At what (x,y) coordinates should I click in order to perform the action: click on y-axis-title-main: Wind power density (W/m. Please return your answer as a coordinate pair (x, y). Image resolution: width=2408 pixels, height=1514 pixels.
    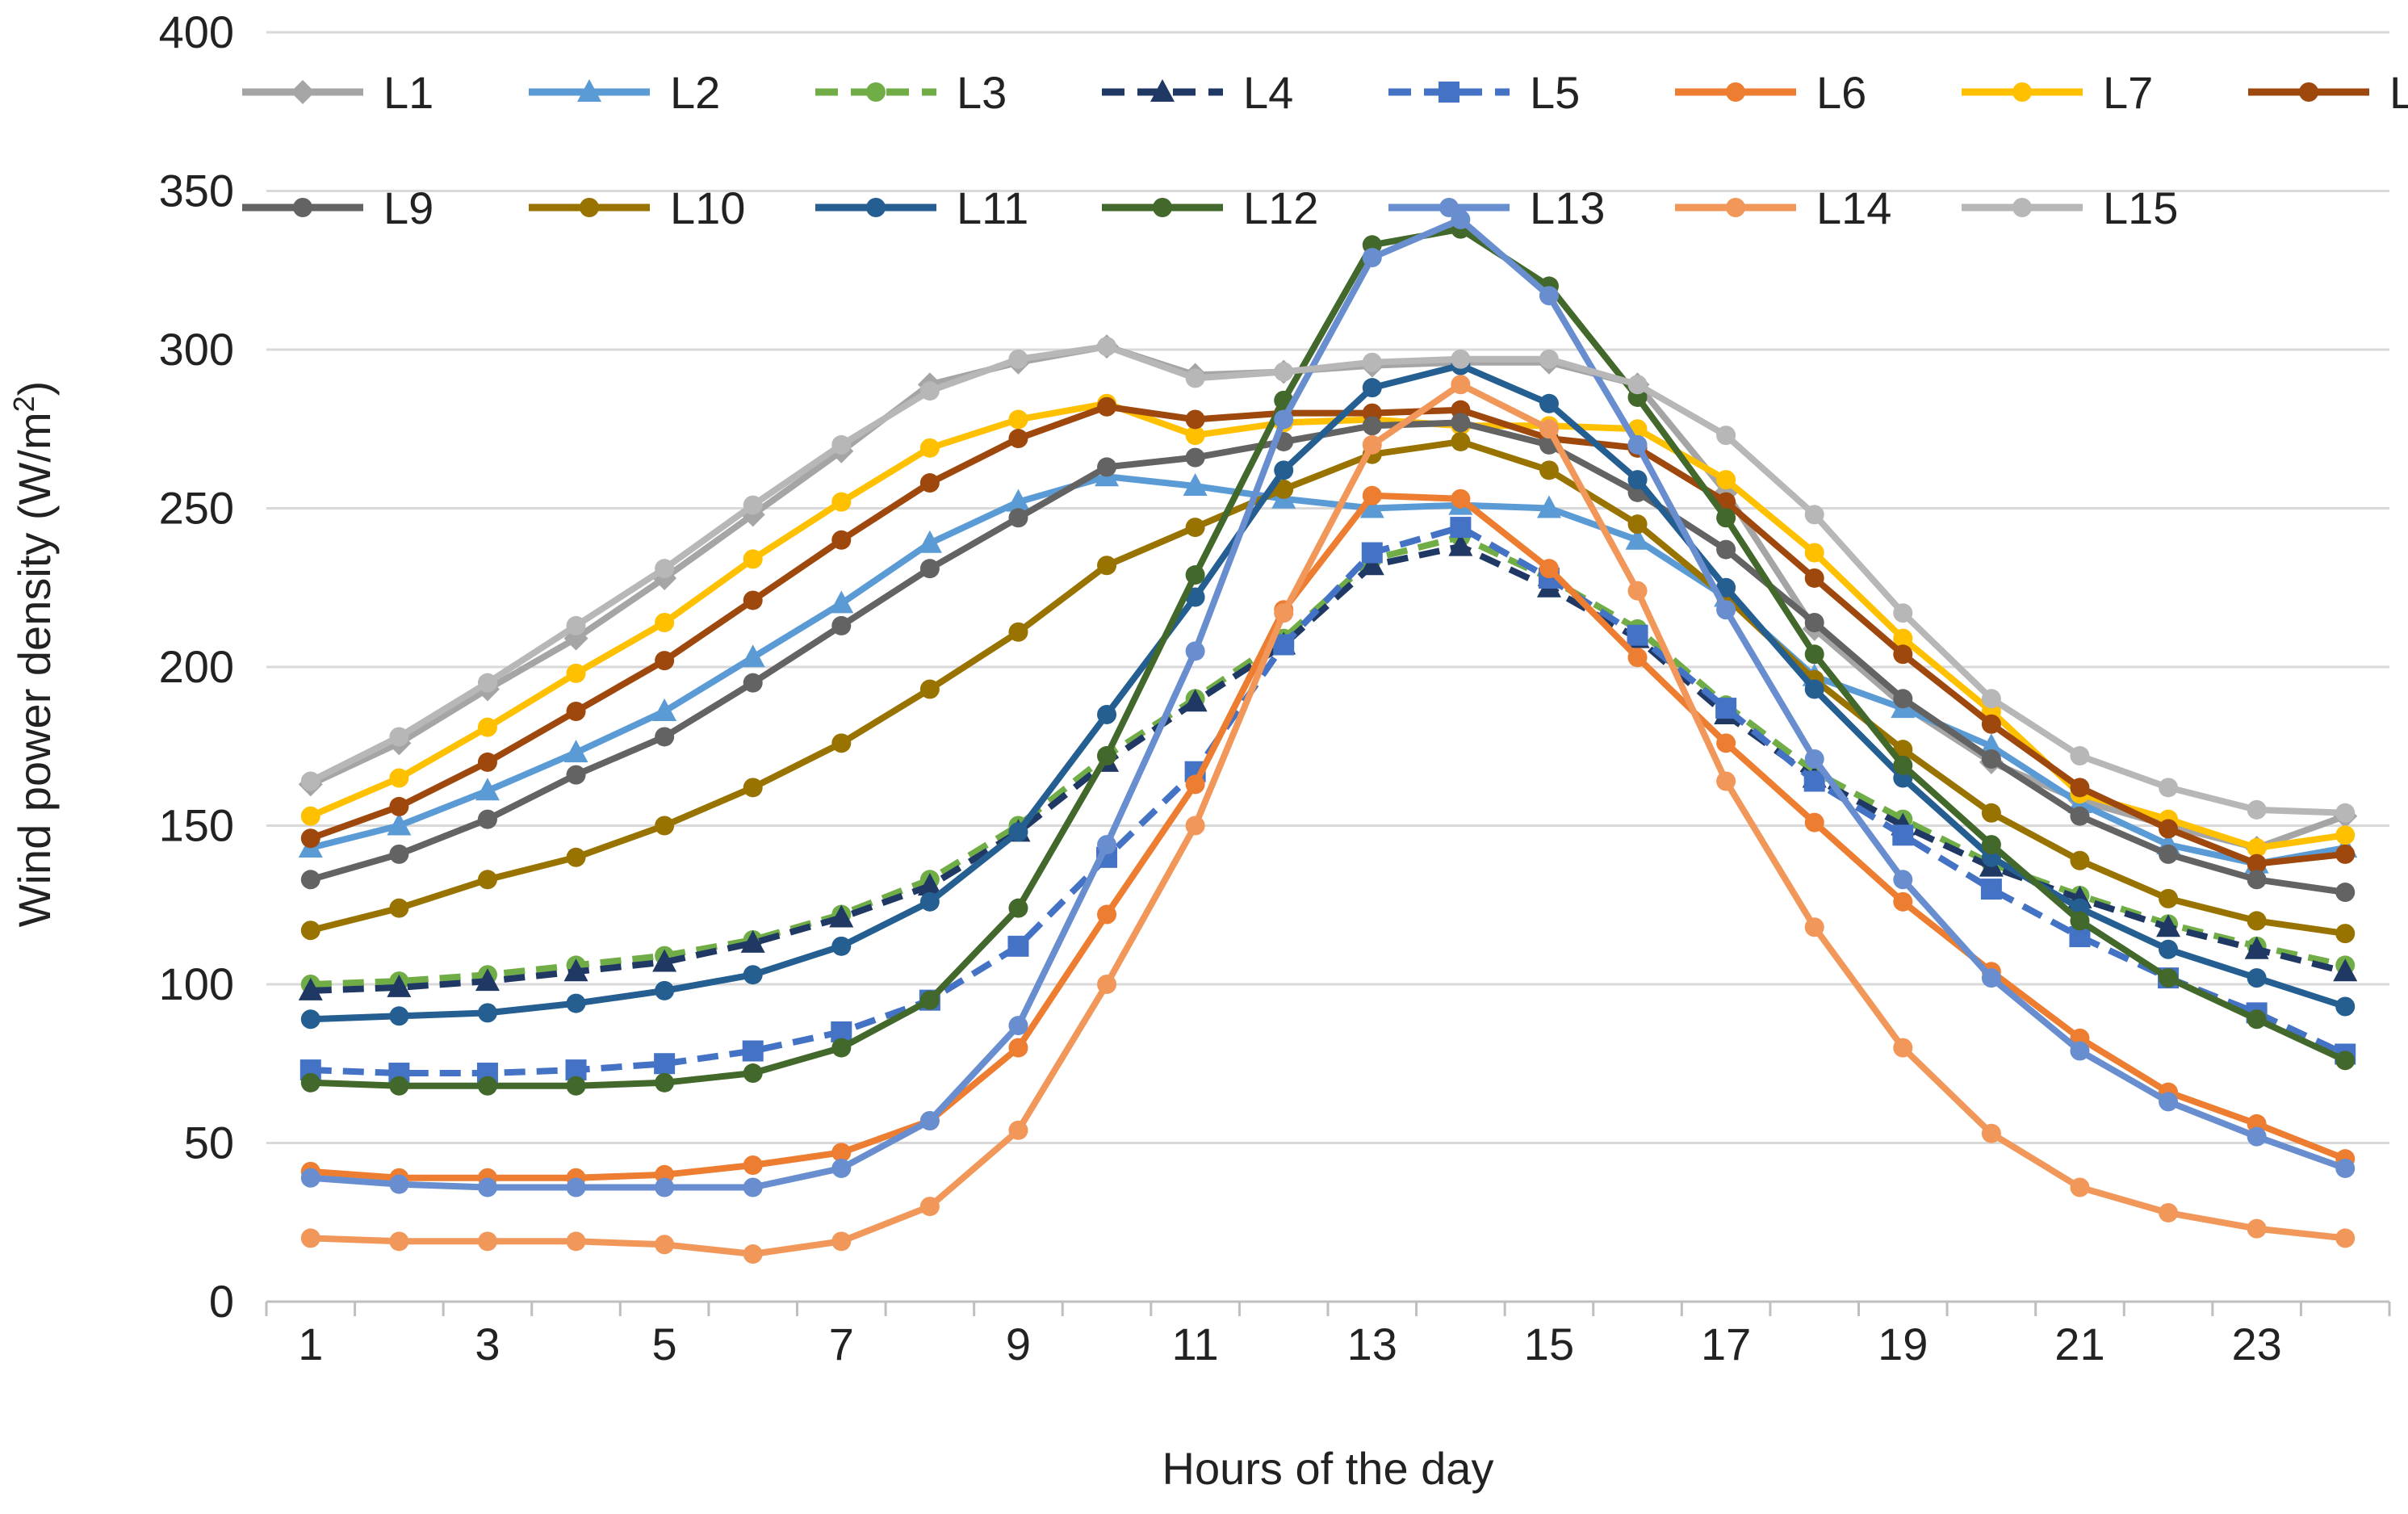
    Looking at the image, I should click on (34, 669).